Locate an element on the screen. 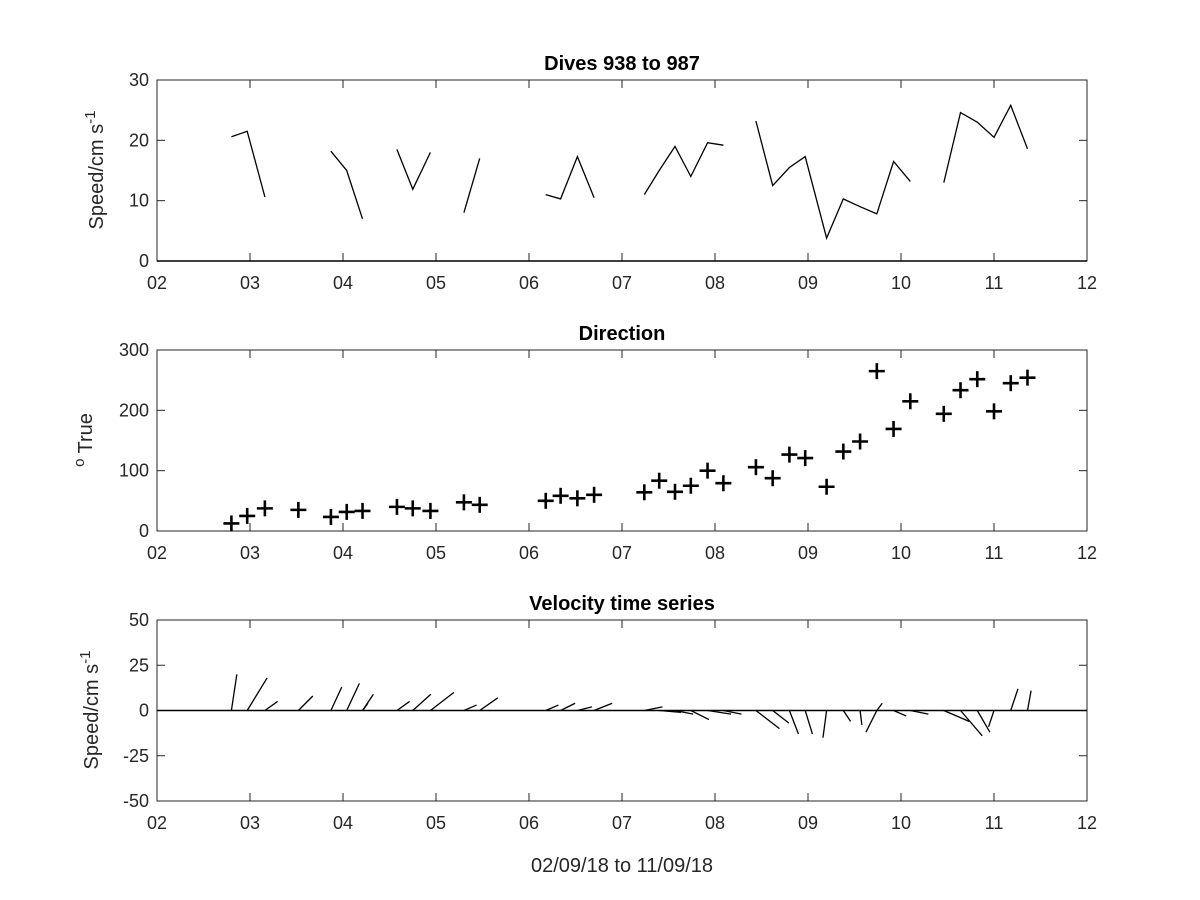  speed-x-tick-label: 08 is located at coordinates (715, 283).